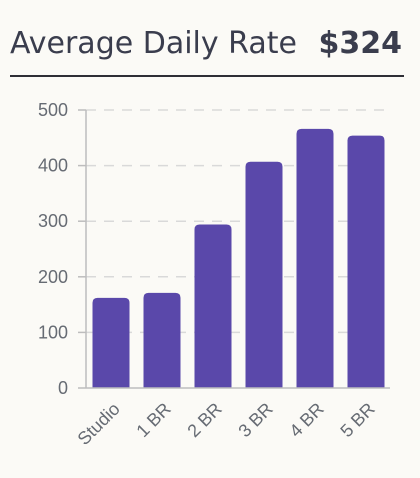  What do you see at coordinates (153, 43) in the screenshot?
I see `chart-title: Average Daily Rate` at bounding box center [153, 43].